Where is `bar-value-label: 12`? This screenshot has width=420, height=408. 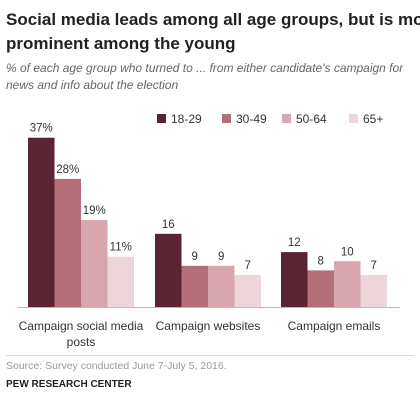 bar-value-label: 12 is located at coordinates (294, 243).